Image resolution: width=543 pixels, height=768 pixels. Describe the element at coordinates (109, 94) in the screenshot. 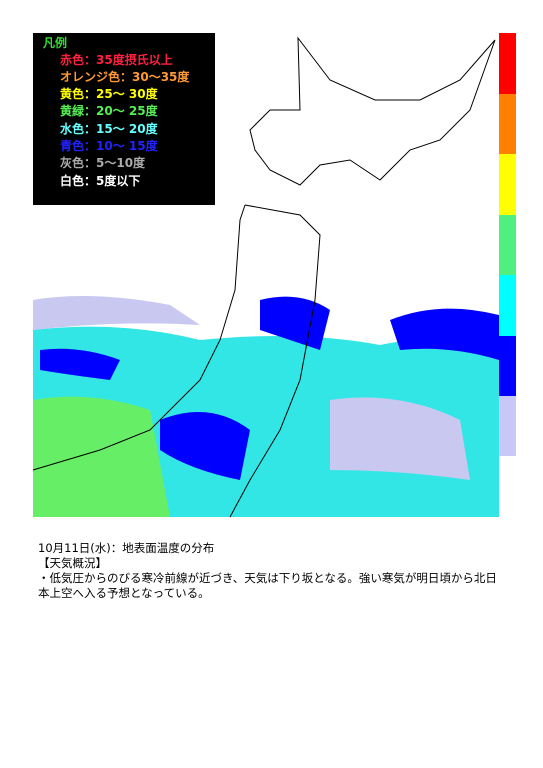

I see `legend-item: 黄色：25～ 30度` at that location.